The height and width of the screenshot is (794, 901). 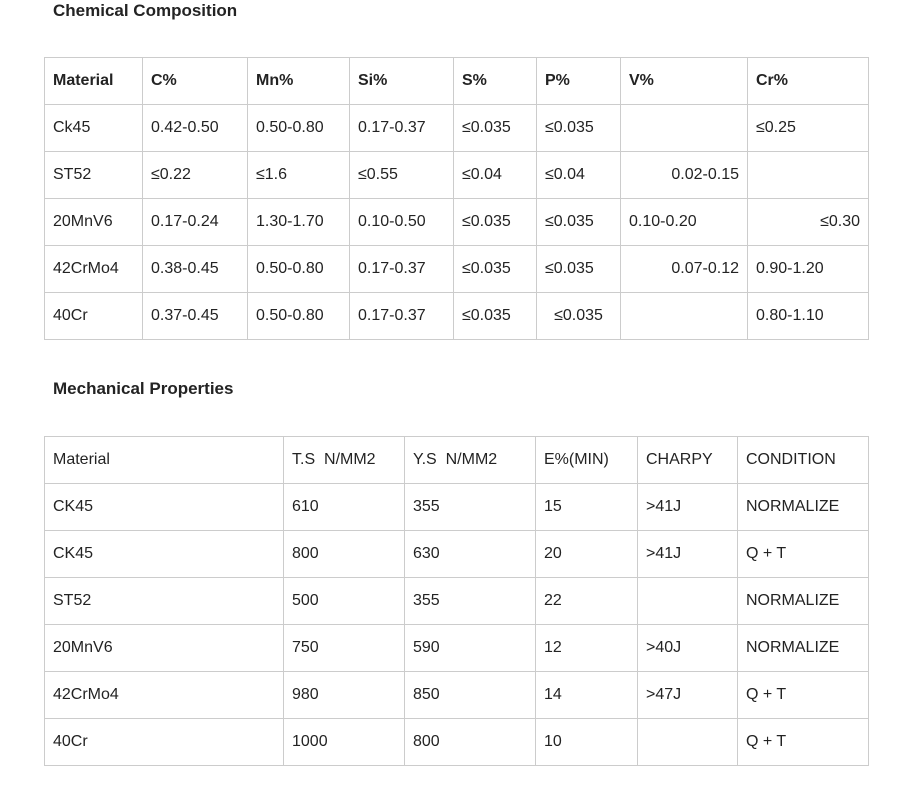 I want to click on header-row: Material C% Mn% Si% S% P% V% Cr%, so click(x=456, y=81).